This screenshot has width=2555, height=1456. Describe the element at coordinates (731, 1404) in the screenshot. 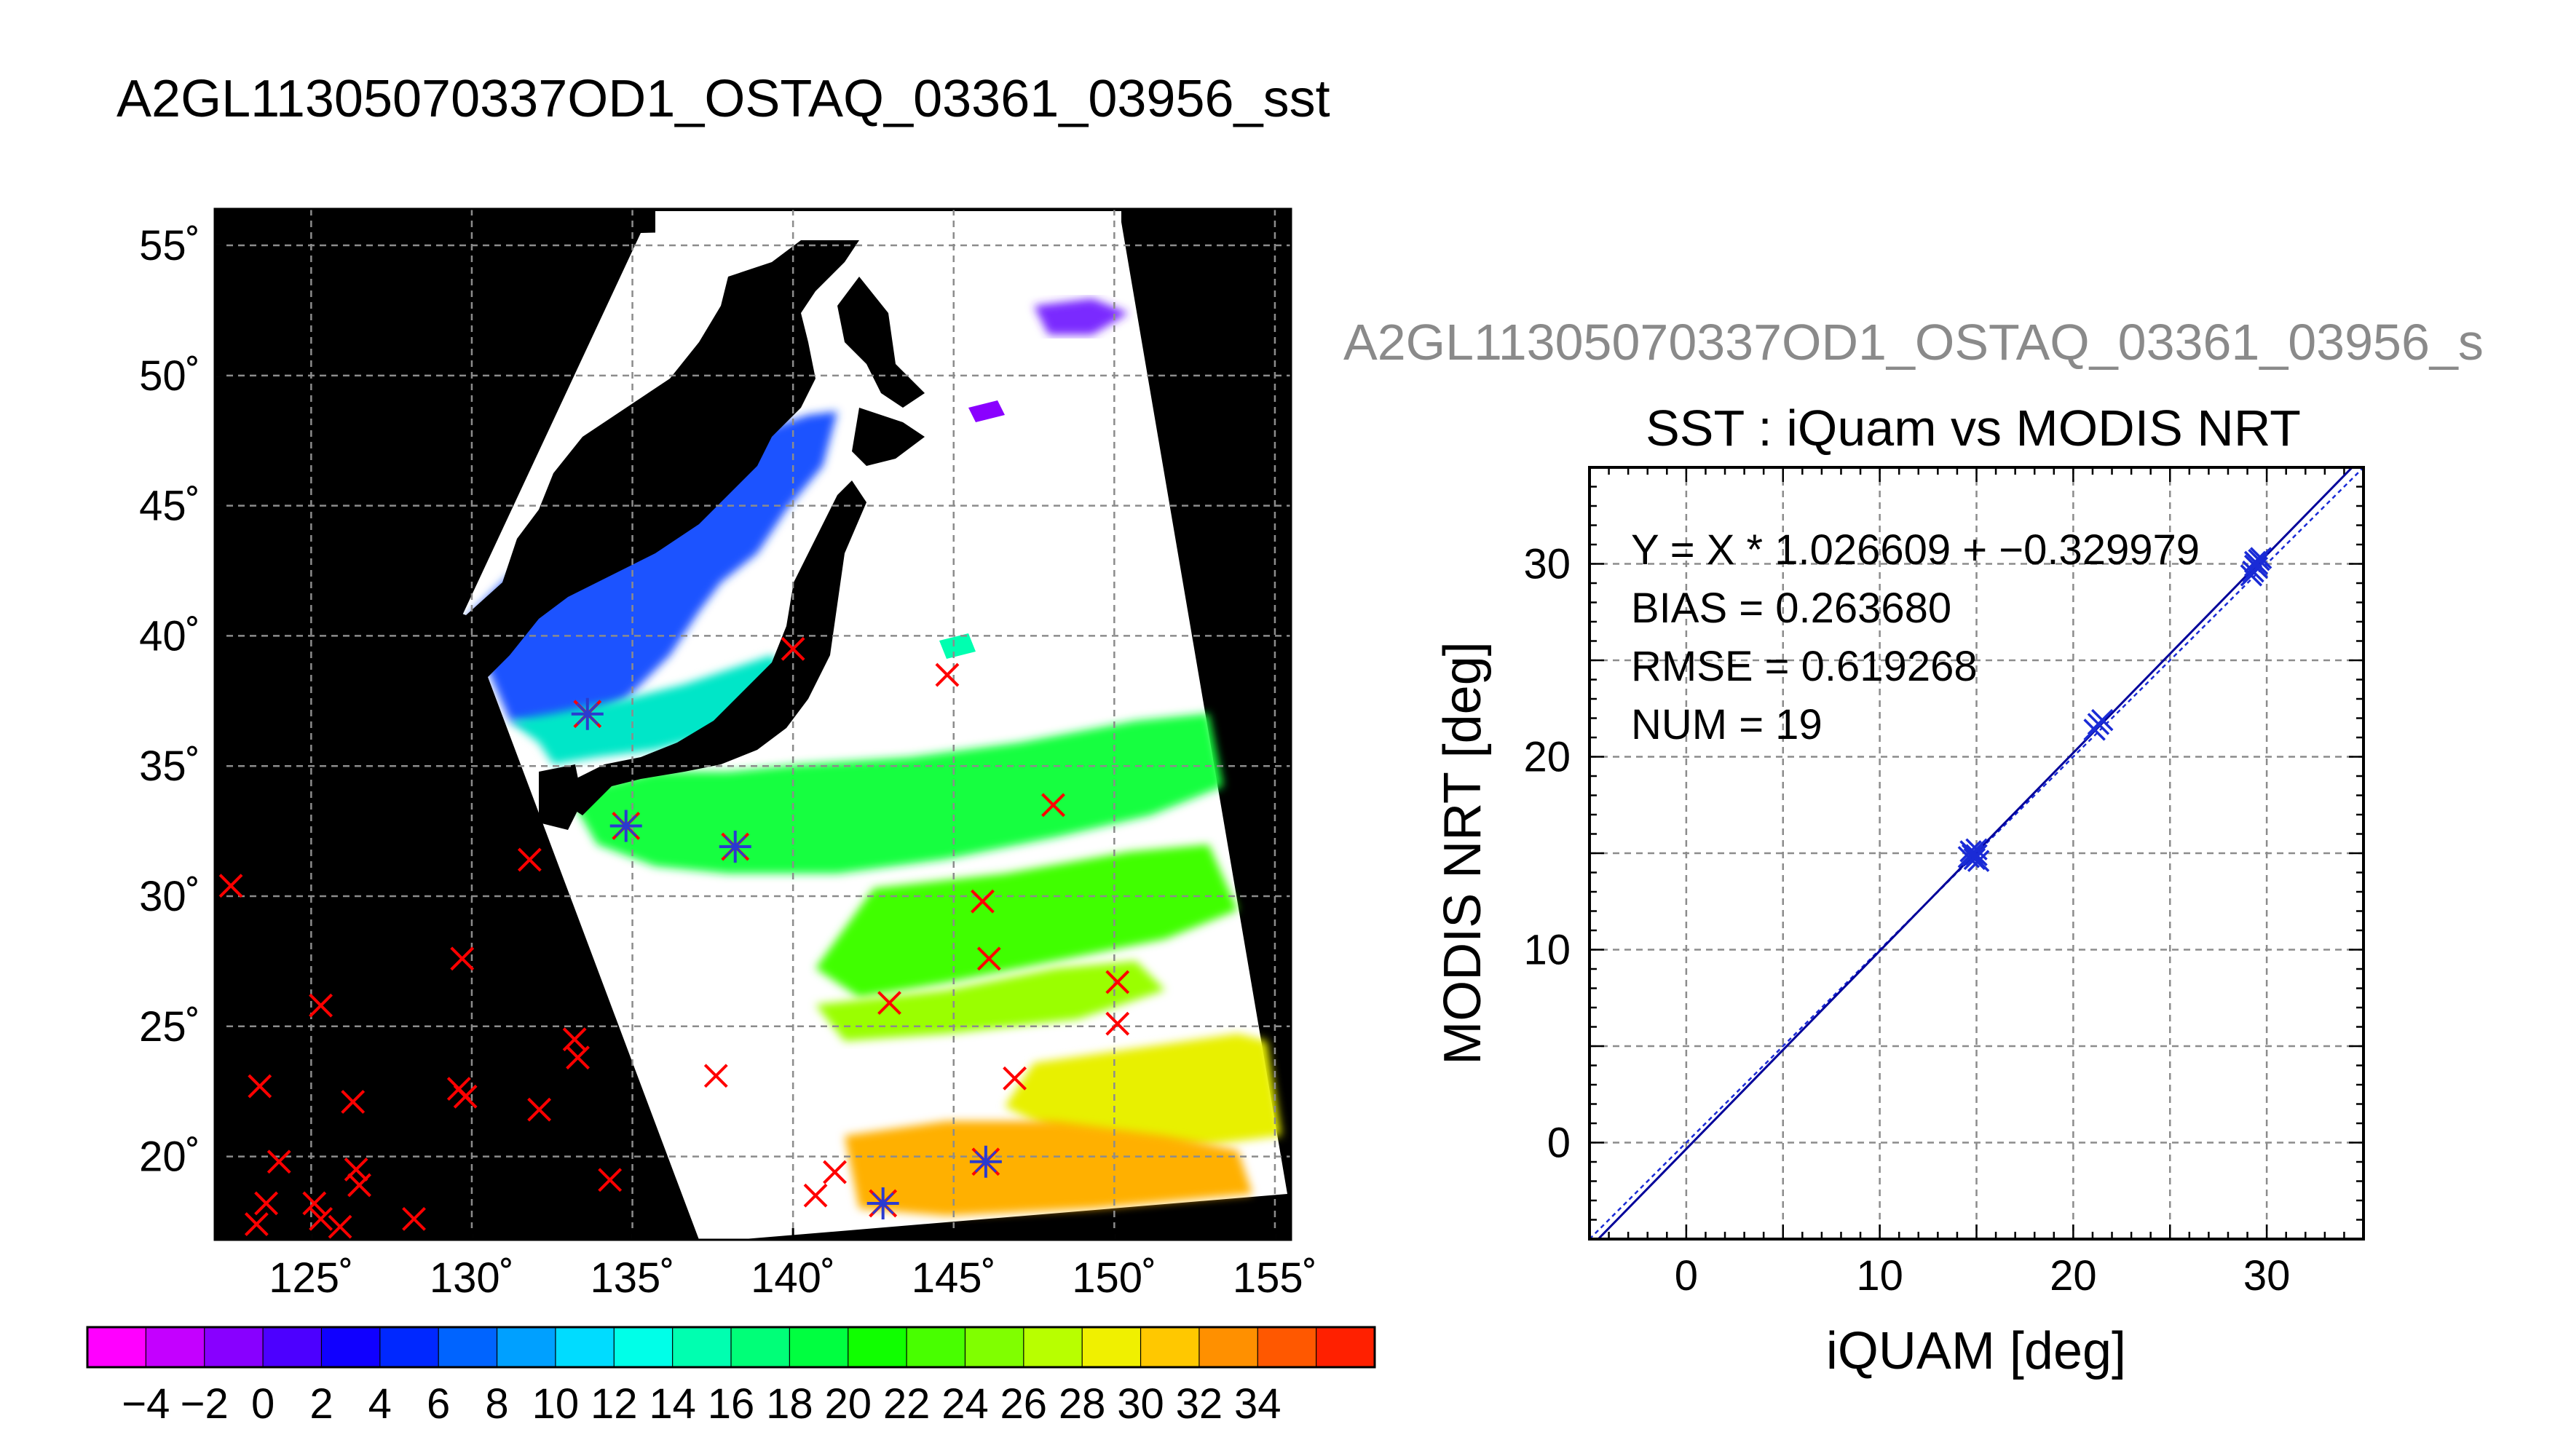

I see `colorbar-tick-label: 16` at that location.